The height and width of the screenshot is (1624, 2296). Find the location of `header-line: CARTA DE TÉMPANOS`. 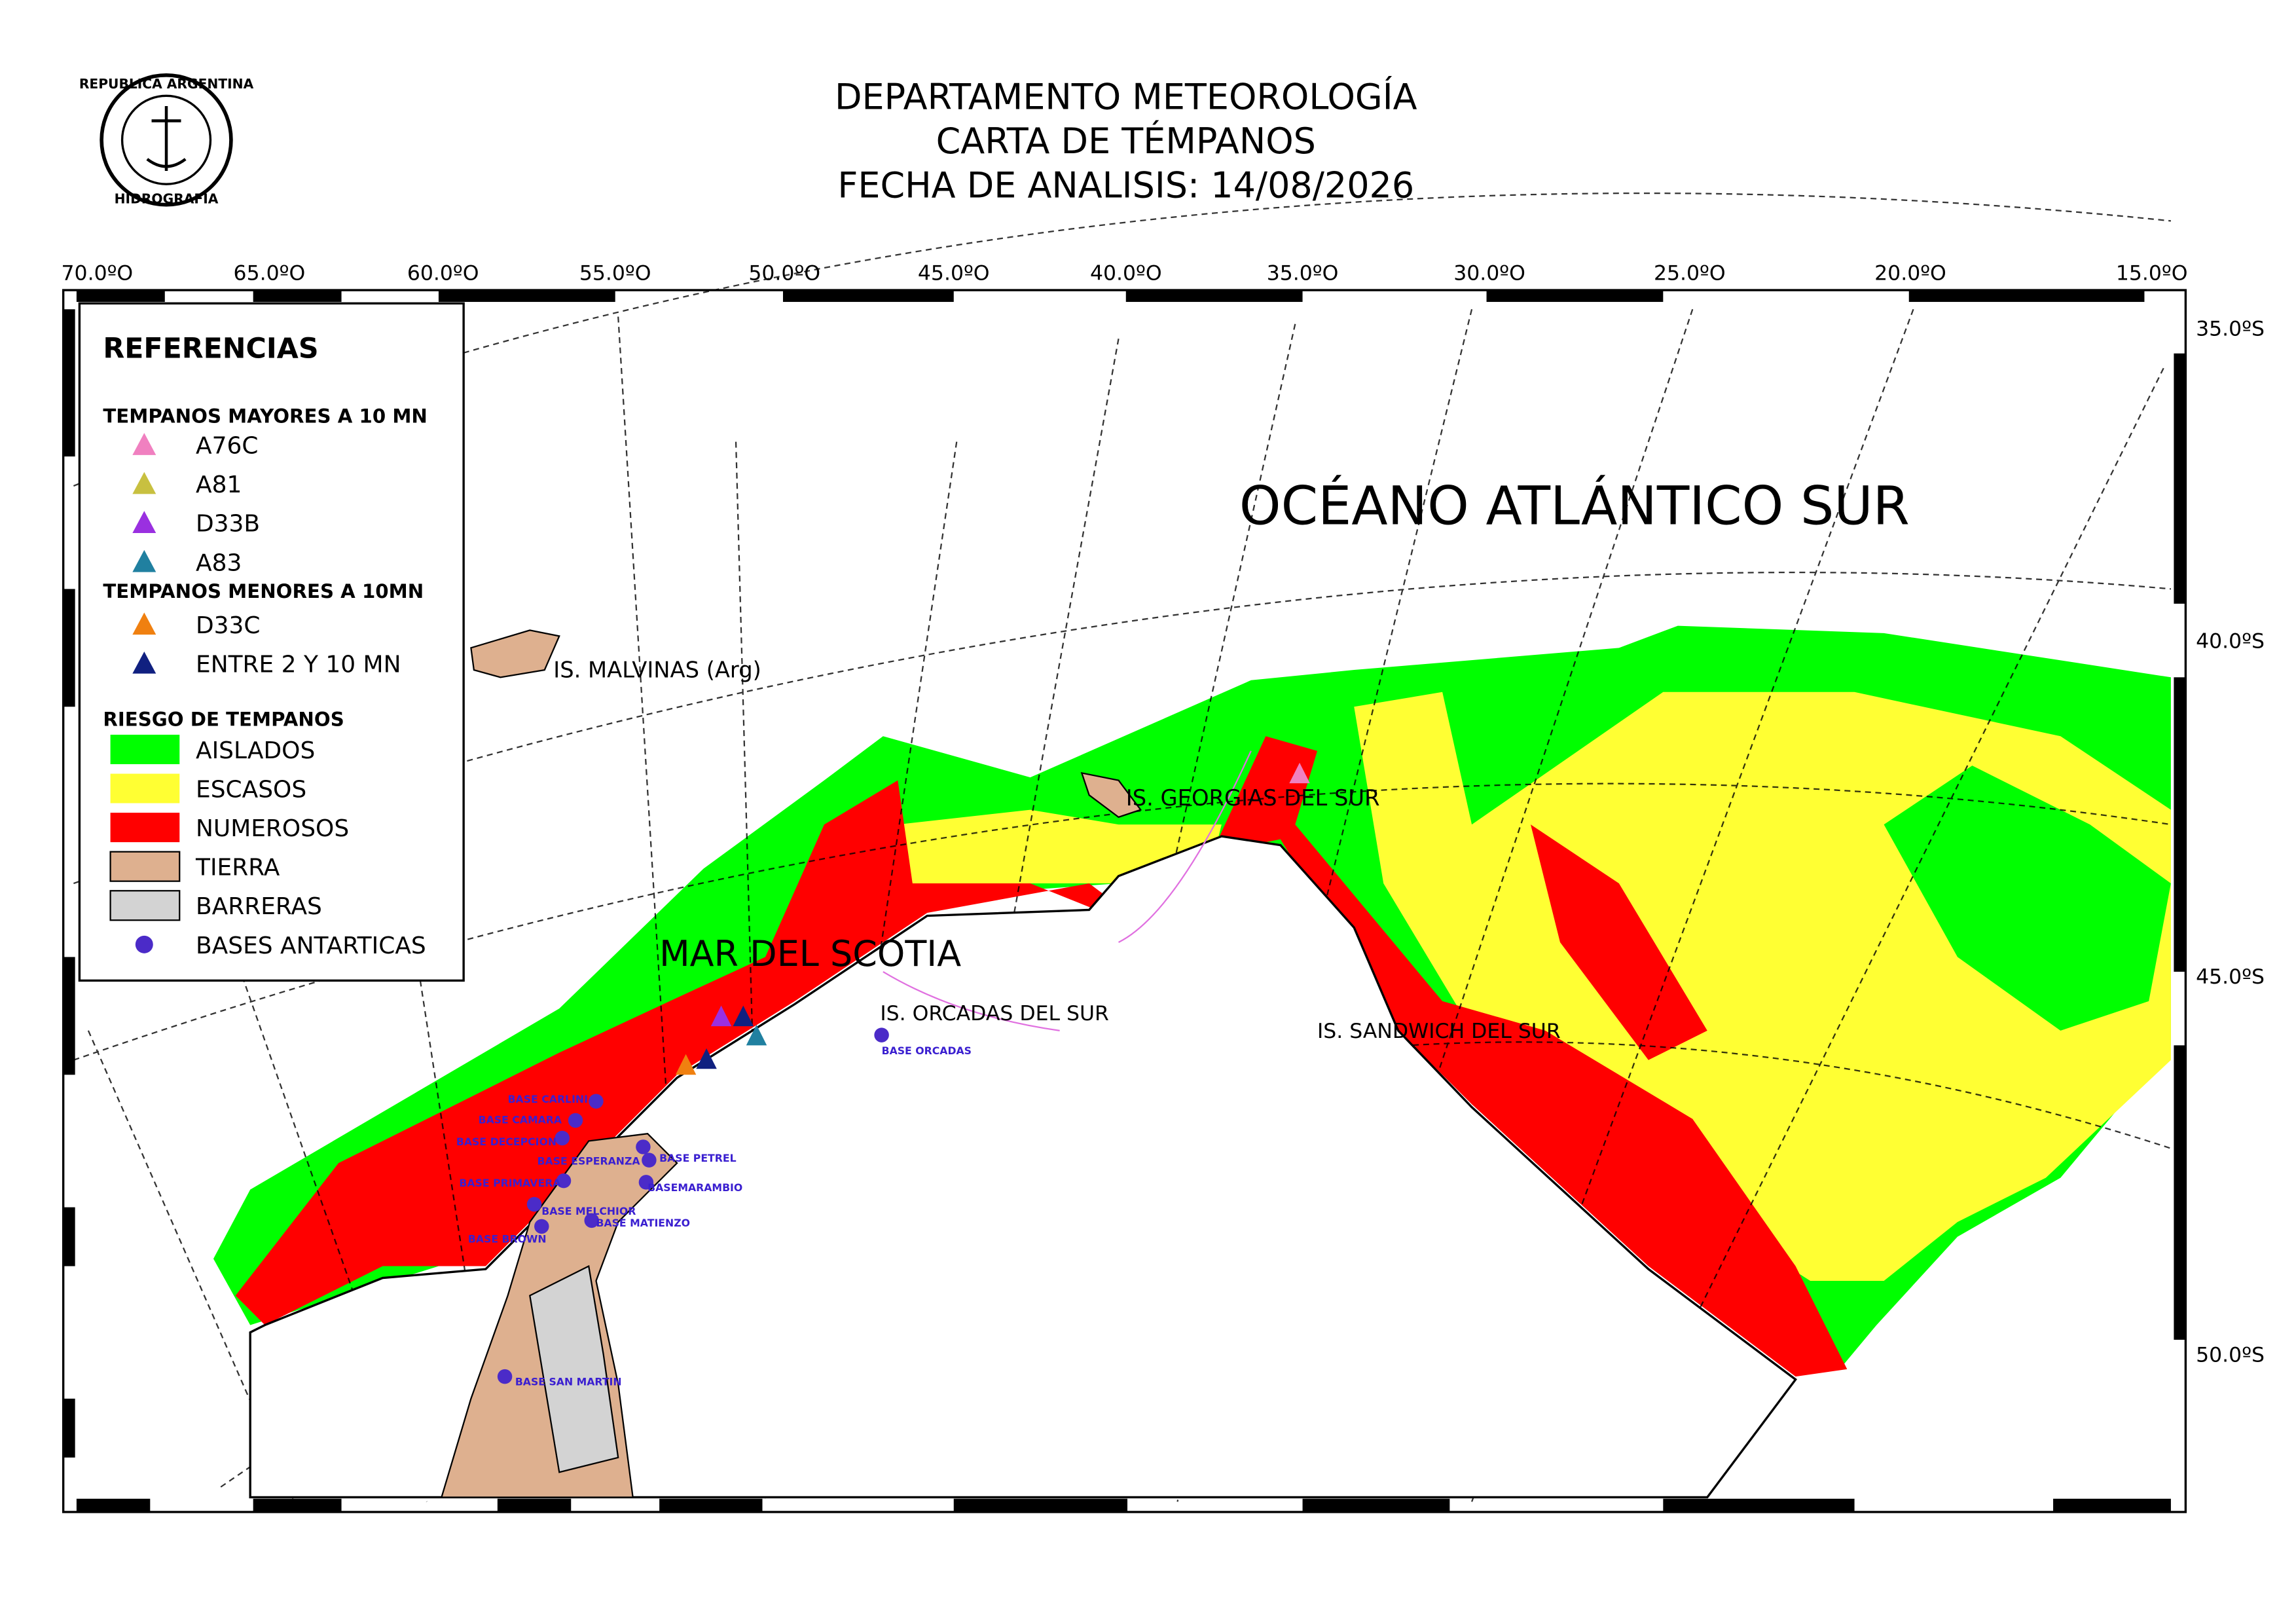

header-line: CARTA DE TÉMPANOS is located at coordinates (1126, 141).